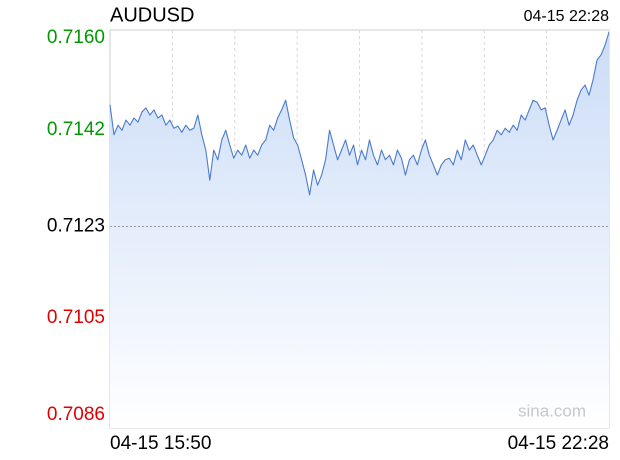 Image resolution: width=620 pixels, height=460 pixels. I want to click on current-time: 04-15 22:28, so click(567, 16).